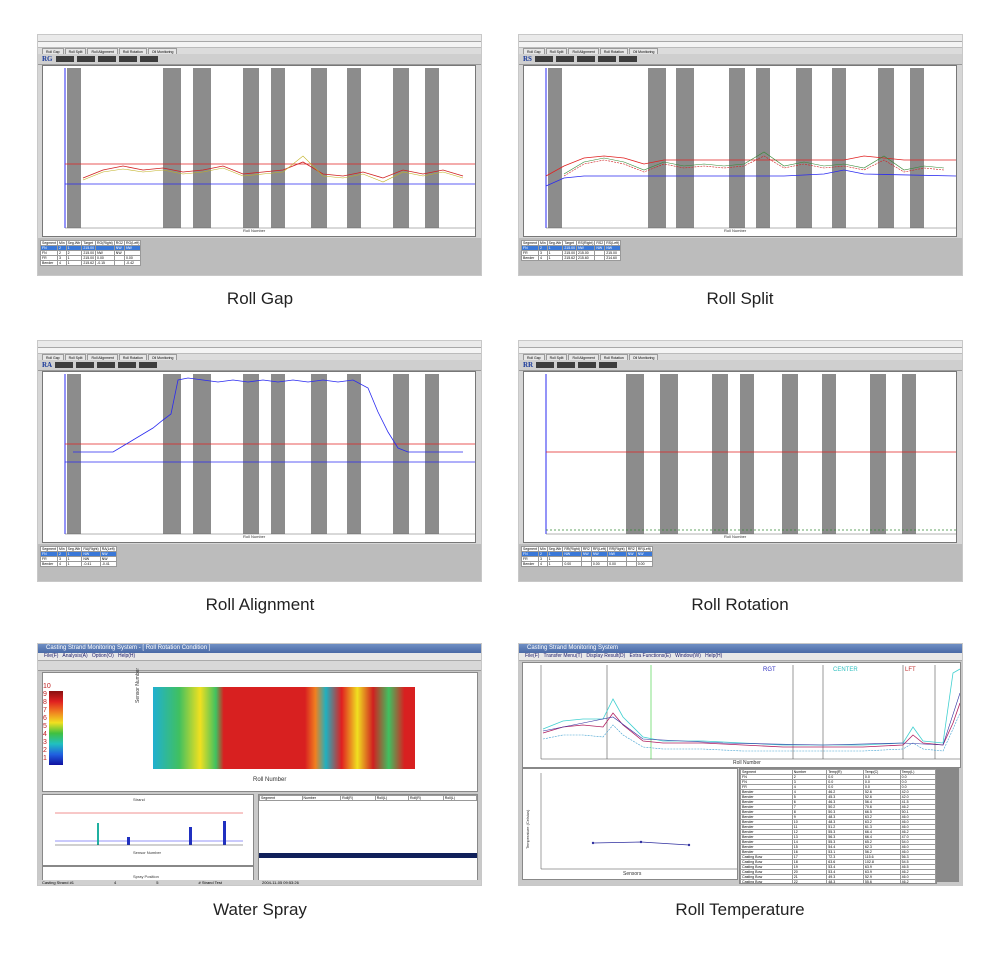 The image size is (1000, 957). What do you see at coordinates (90, 248) in the screenshot?
I see `table-row: FN 2 1 215.00 NW NW` at bounding box center [90, 248].